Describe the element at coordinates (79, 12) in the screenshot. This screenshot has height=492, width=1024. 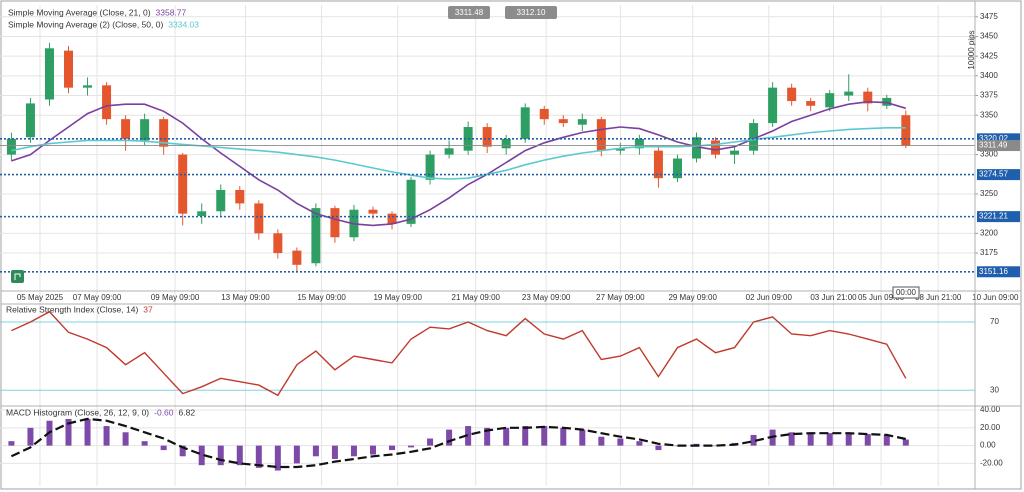
I see `legend-name: Simple Moving Average (Close, 21, 0)` at that location.